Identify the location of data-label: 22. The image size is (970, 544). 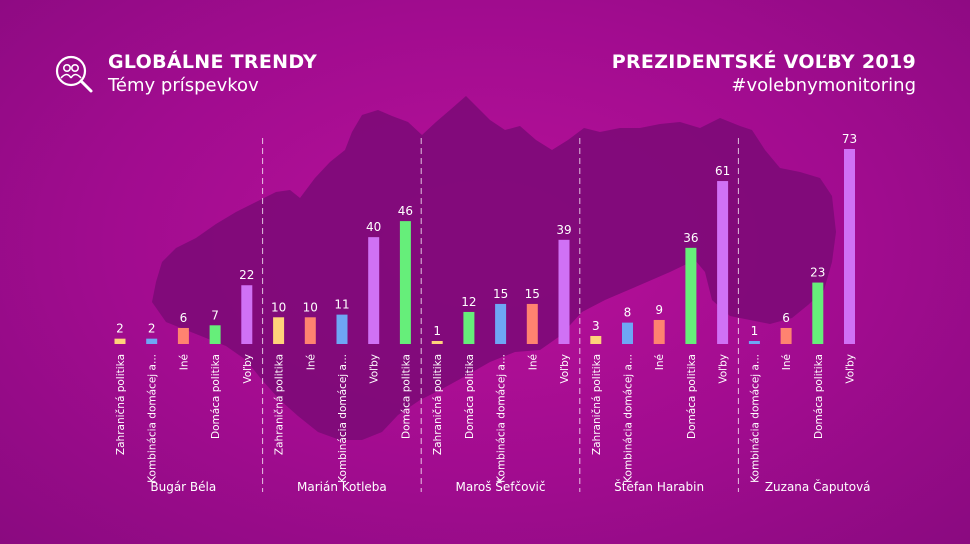
(246, 275).